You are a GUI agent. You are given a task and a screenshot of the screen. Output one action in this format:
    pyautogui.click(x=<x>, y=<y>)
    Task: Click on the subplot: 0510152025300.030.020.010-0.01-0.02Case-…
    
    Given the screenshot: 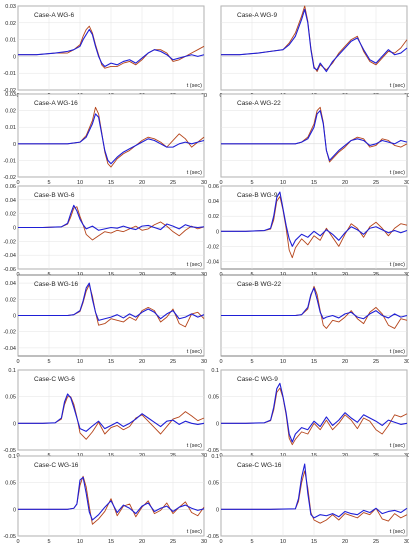 What is the action you would take?
    pyautogui.click(x=105, y=51)
    